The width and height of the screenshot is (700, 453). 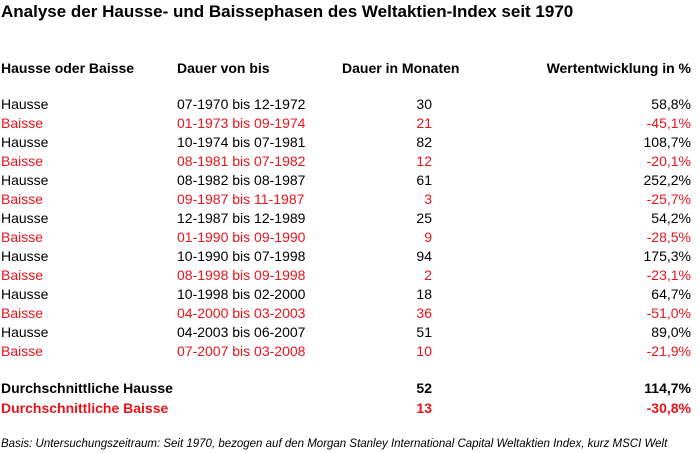 I want to click on cell: 12-1987 bis 12-1989, so click(x=241, y=218).